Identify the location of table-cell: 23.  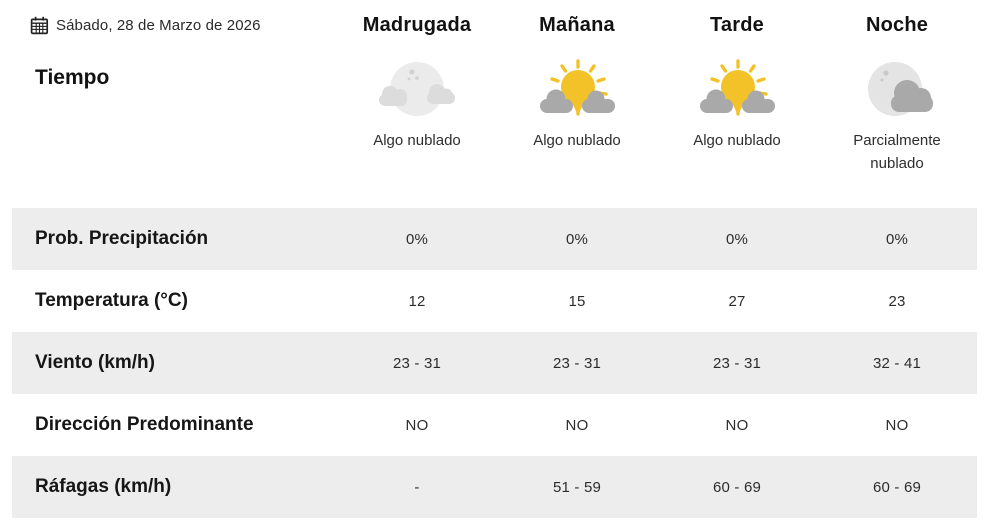
(897, 301).